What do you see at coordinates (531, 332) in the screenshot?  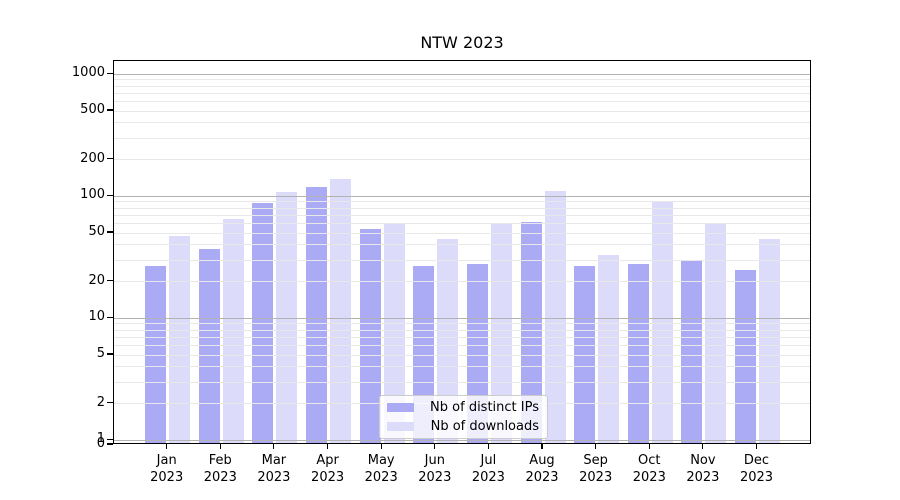 I see `bar-distinct-ips-aug` at bounding box center [531, 332].